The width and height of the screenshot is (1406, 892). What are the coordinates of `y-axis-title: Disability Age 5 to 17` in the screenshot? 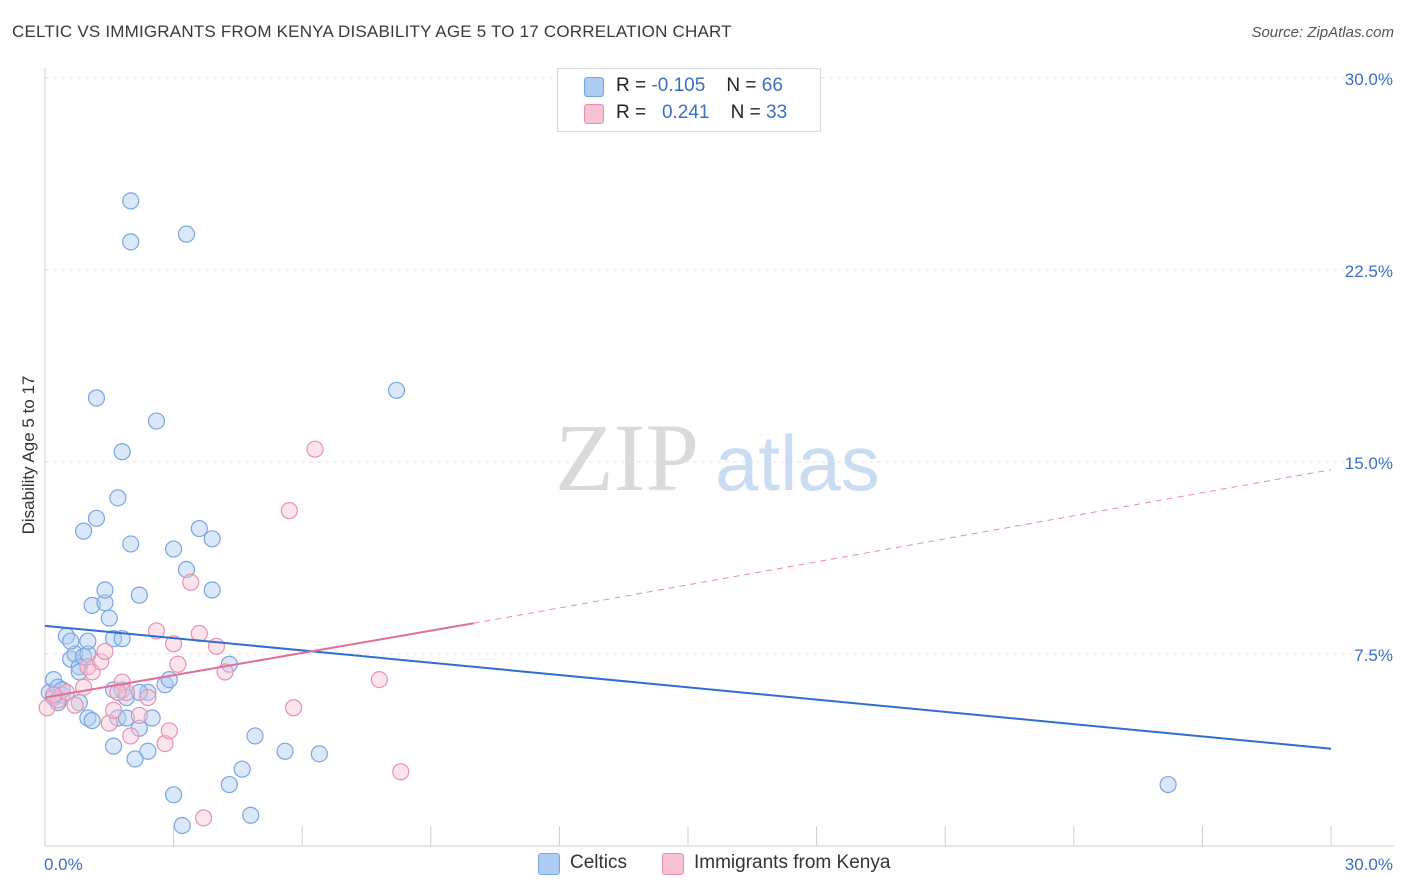 It's located at (28, 455).